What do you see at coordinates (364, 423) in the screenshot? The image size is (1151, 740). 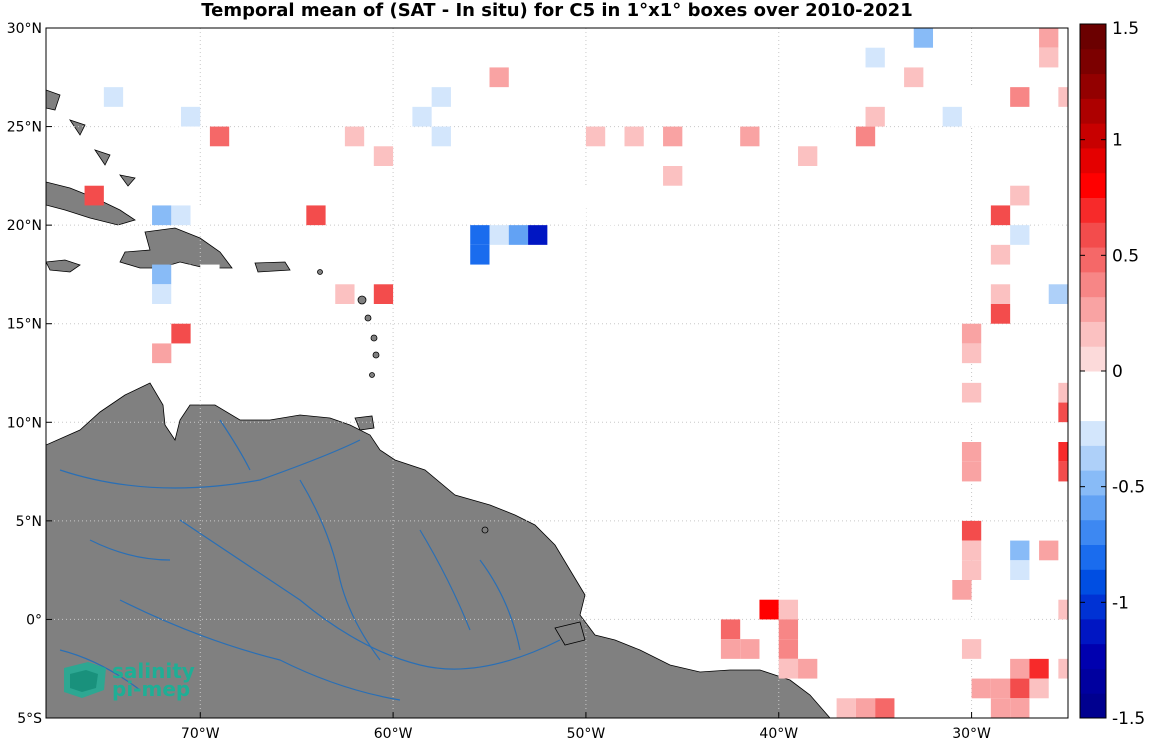 I see `trinidad-island` at bounding box center [364, 423].